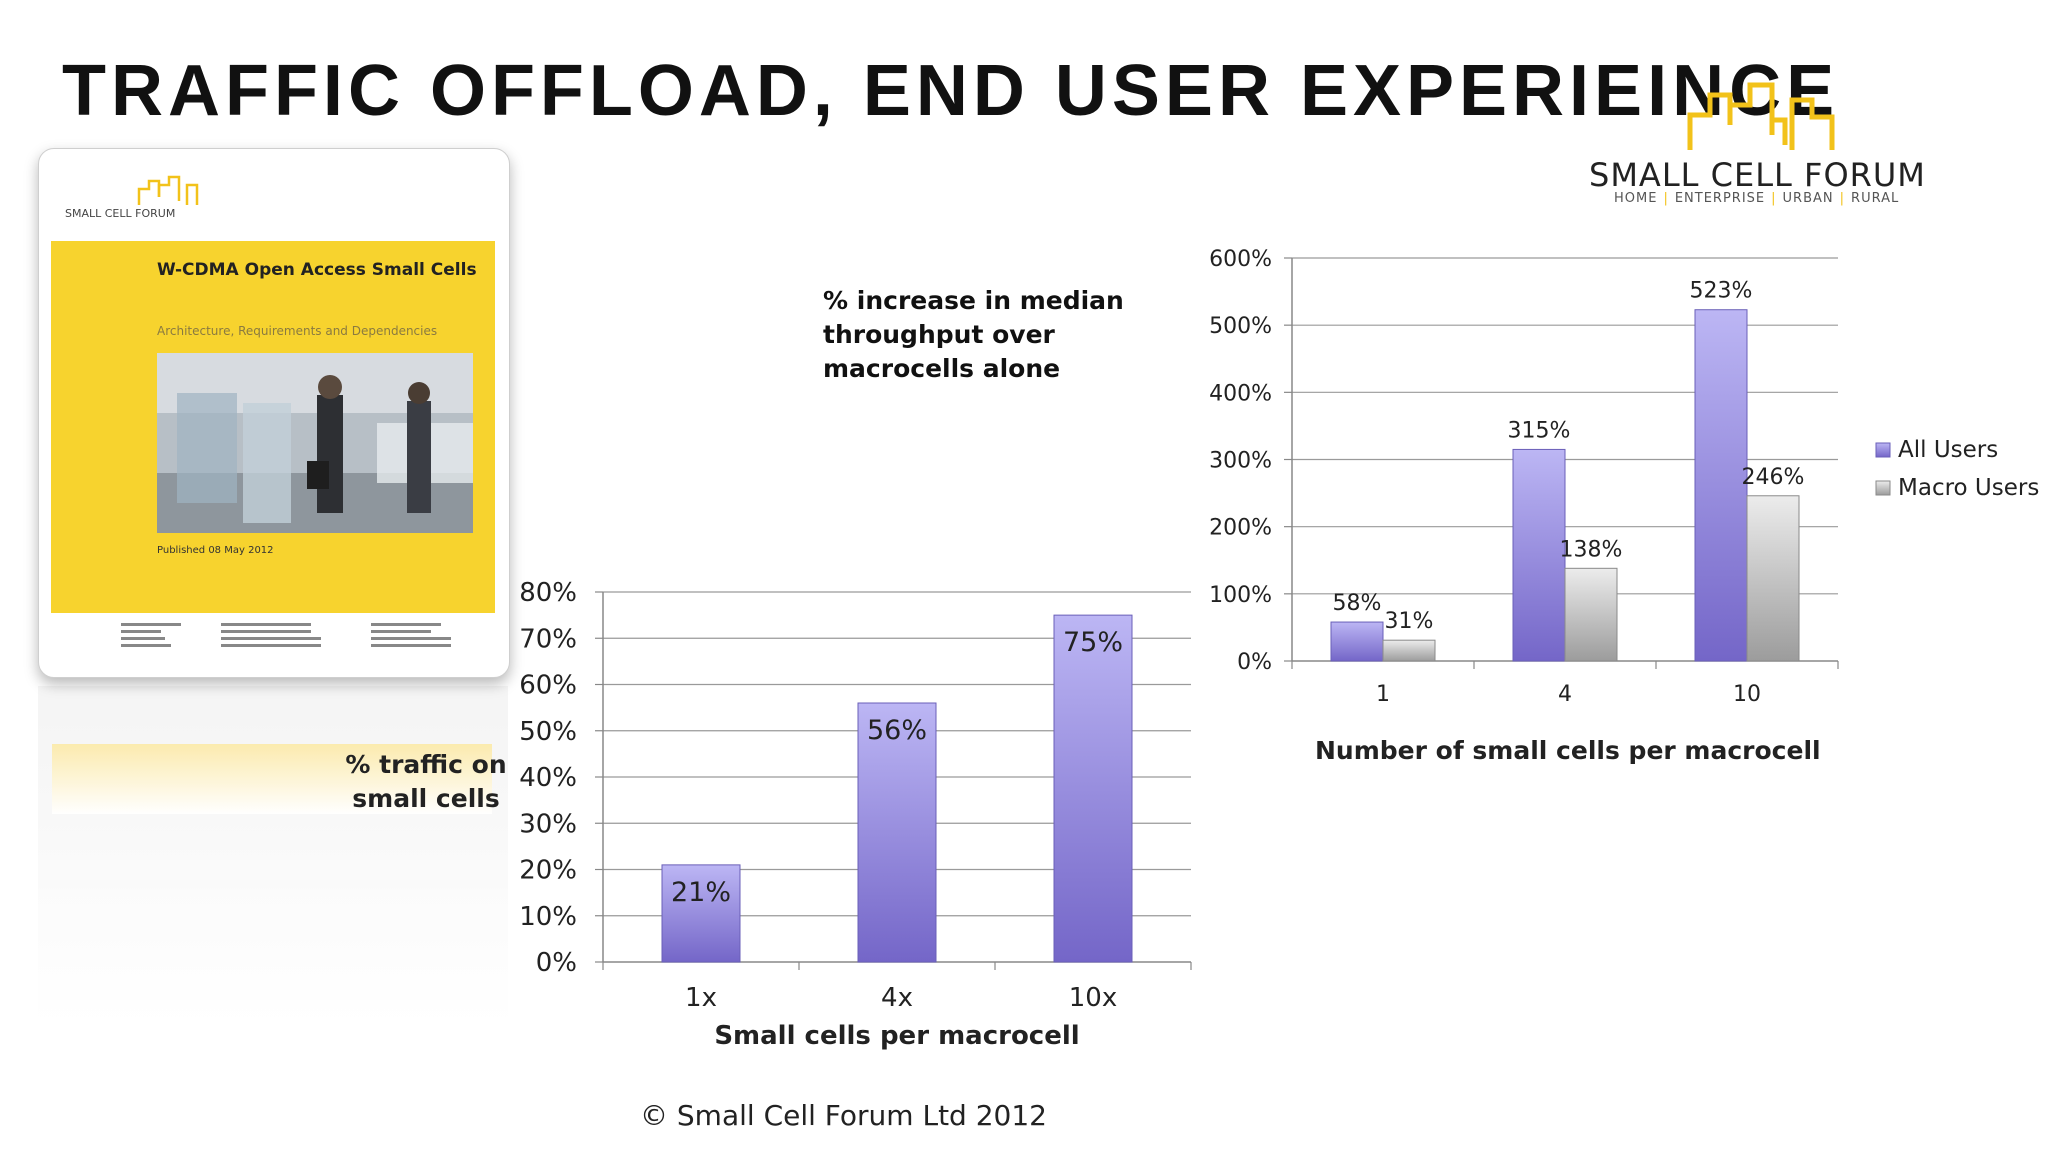  I want to click on chart2-legend-label-all-users: All Users, so click(1948, 450).